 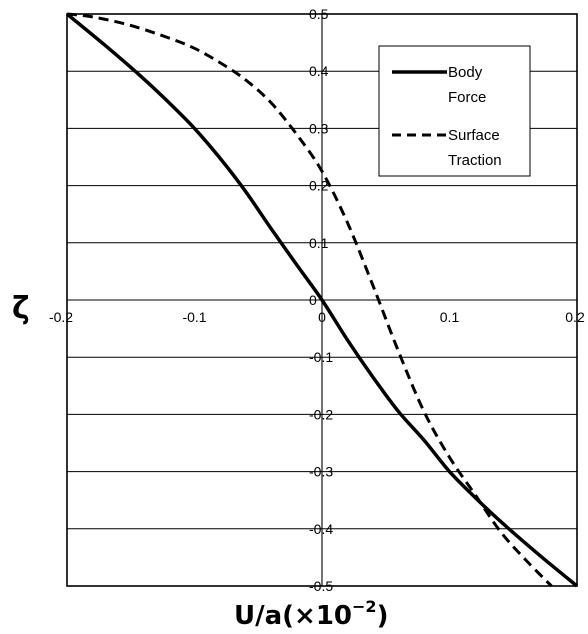 What do you see at coordinates (474, 135) in the screenshot?
I see `legend-label-surface-traction-line1: Surface` at bounding box center [474, 135].